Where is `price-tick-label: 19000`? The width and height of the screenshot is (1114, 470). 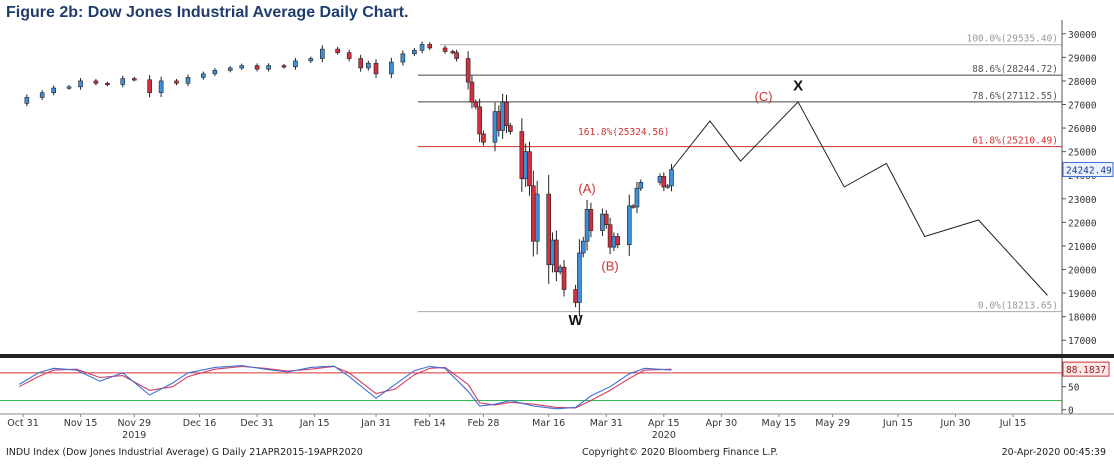 price-tick-label: 19000 is located at coordinates (1082, 294).